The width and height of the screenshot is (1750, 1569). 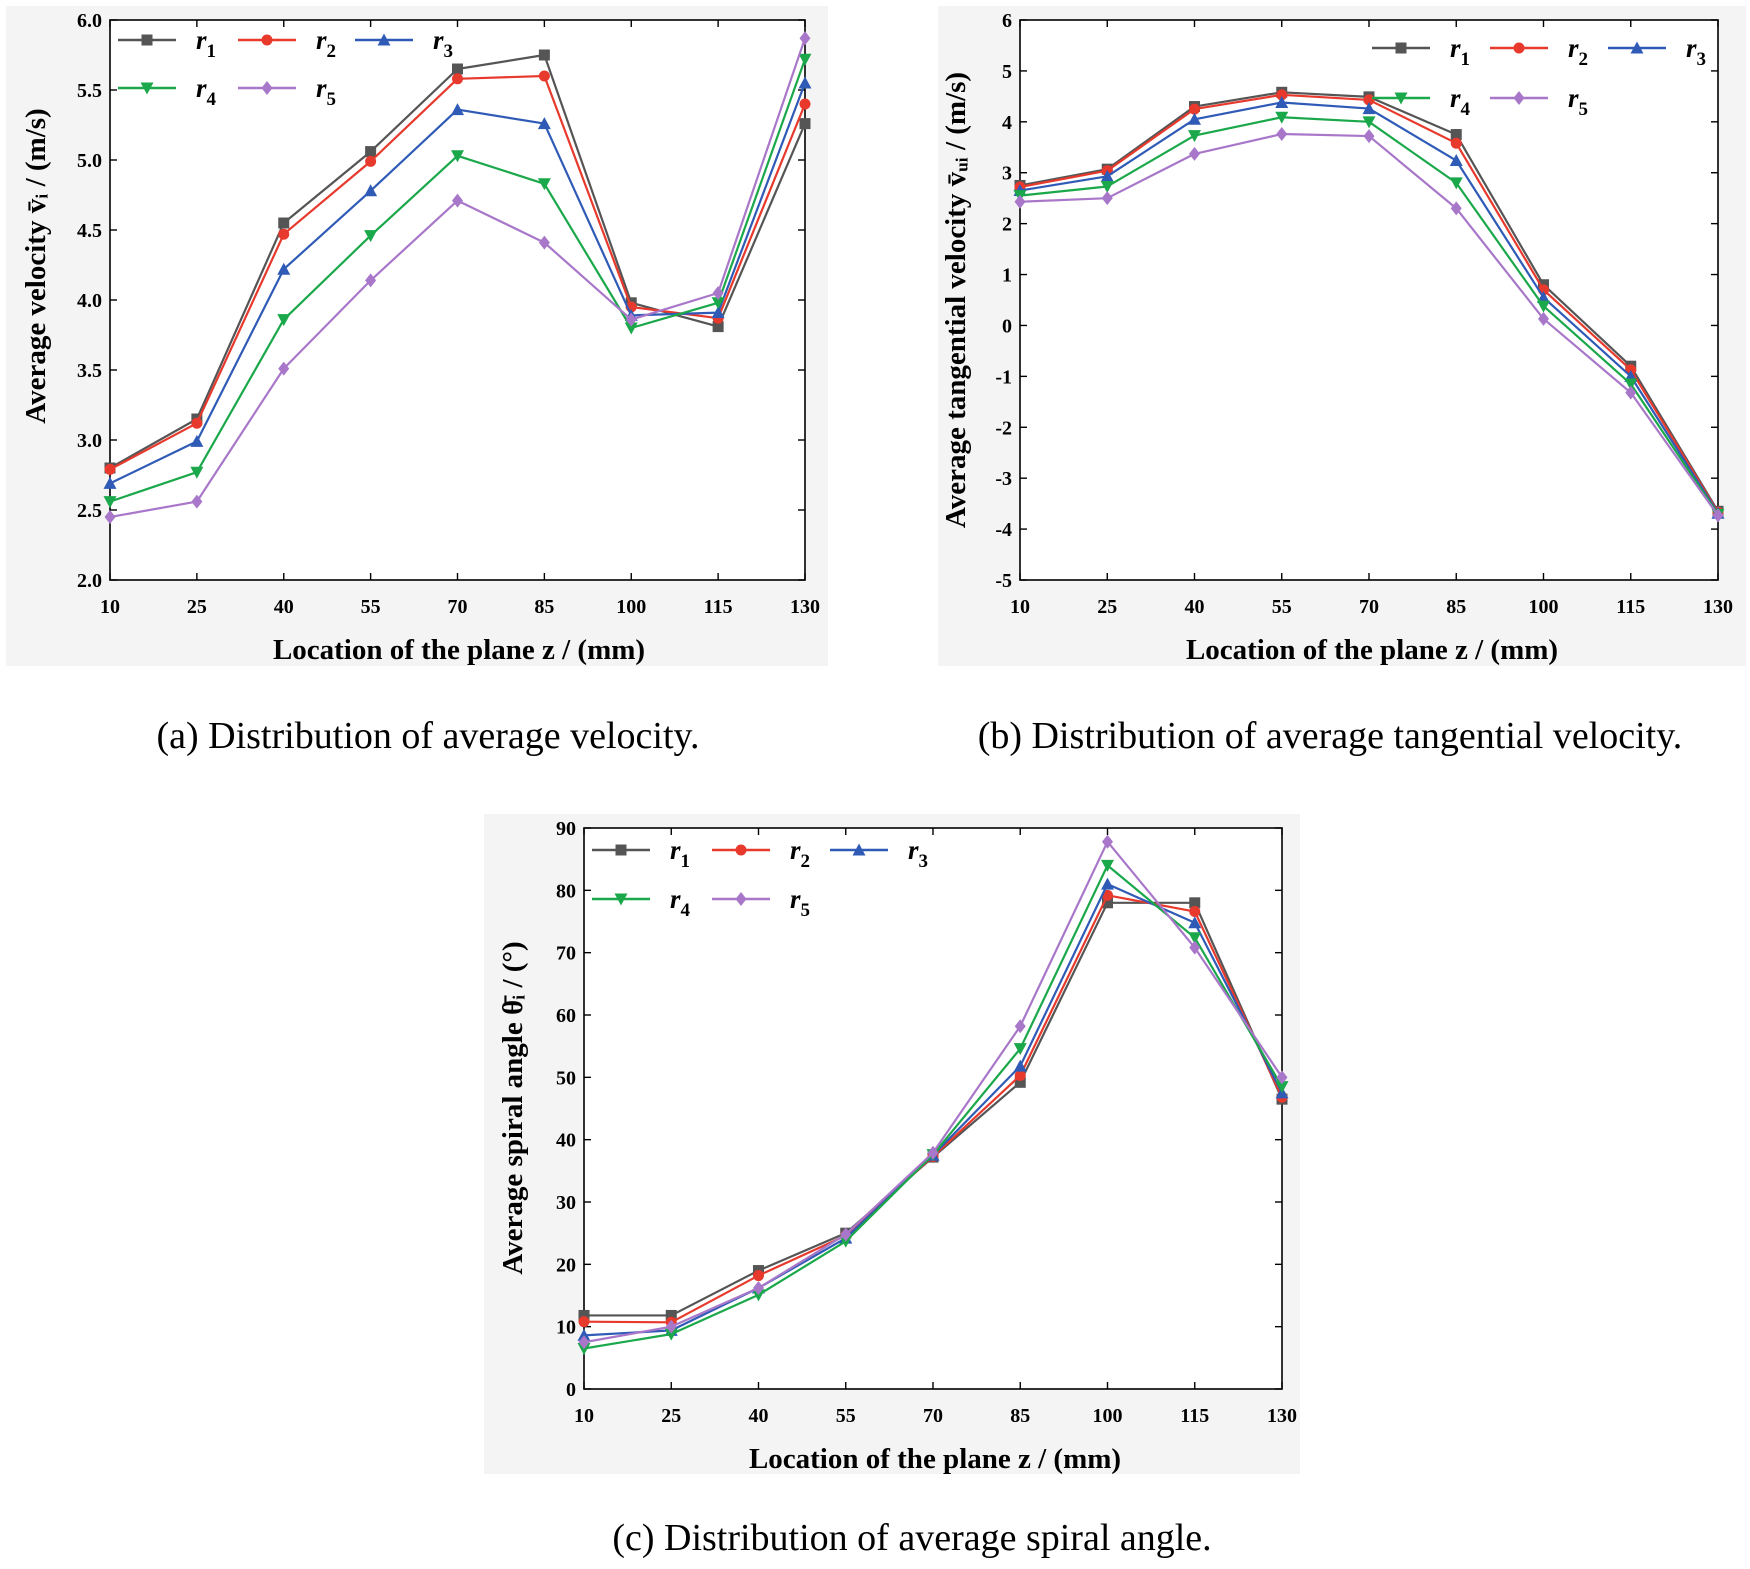 What do you see at coordinates (197, 607) in the screenshot?
I see `panel-a-x-tick-label: 25` at bounding box center [197, 607].